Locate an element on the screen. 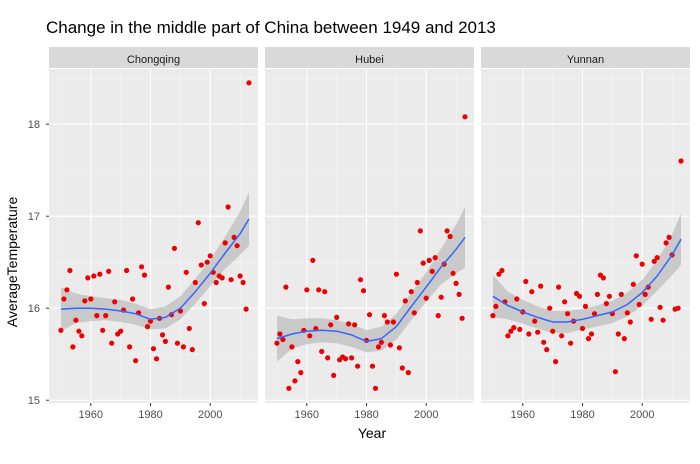 Image resolution: width=700 pixels, height=464 pixels. x-tick-label: 2000 is located at coordinates (642, 415).